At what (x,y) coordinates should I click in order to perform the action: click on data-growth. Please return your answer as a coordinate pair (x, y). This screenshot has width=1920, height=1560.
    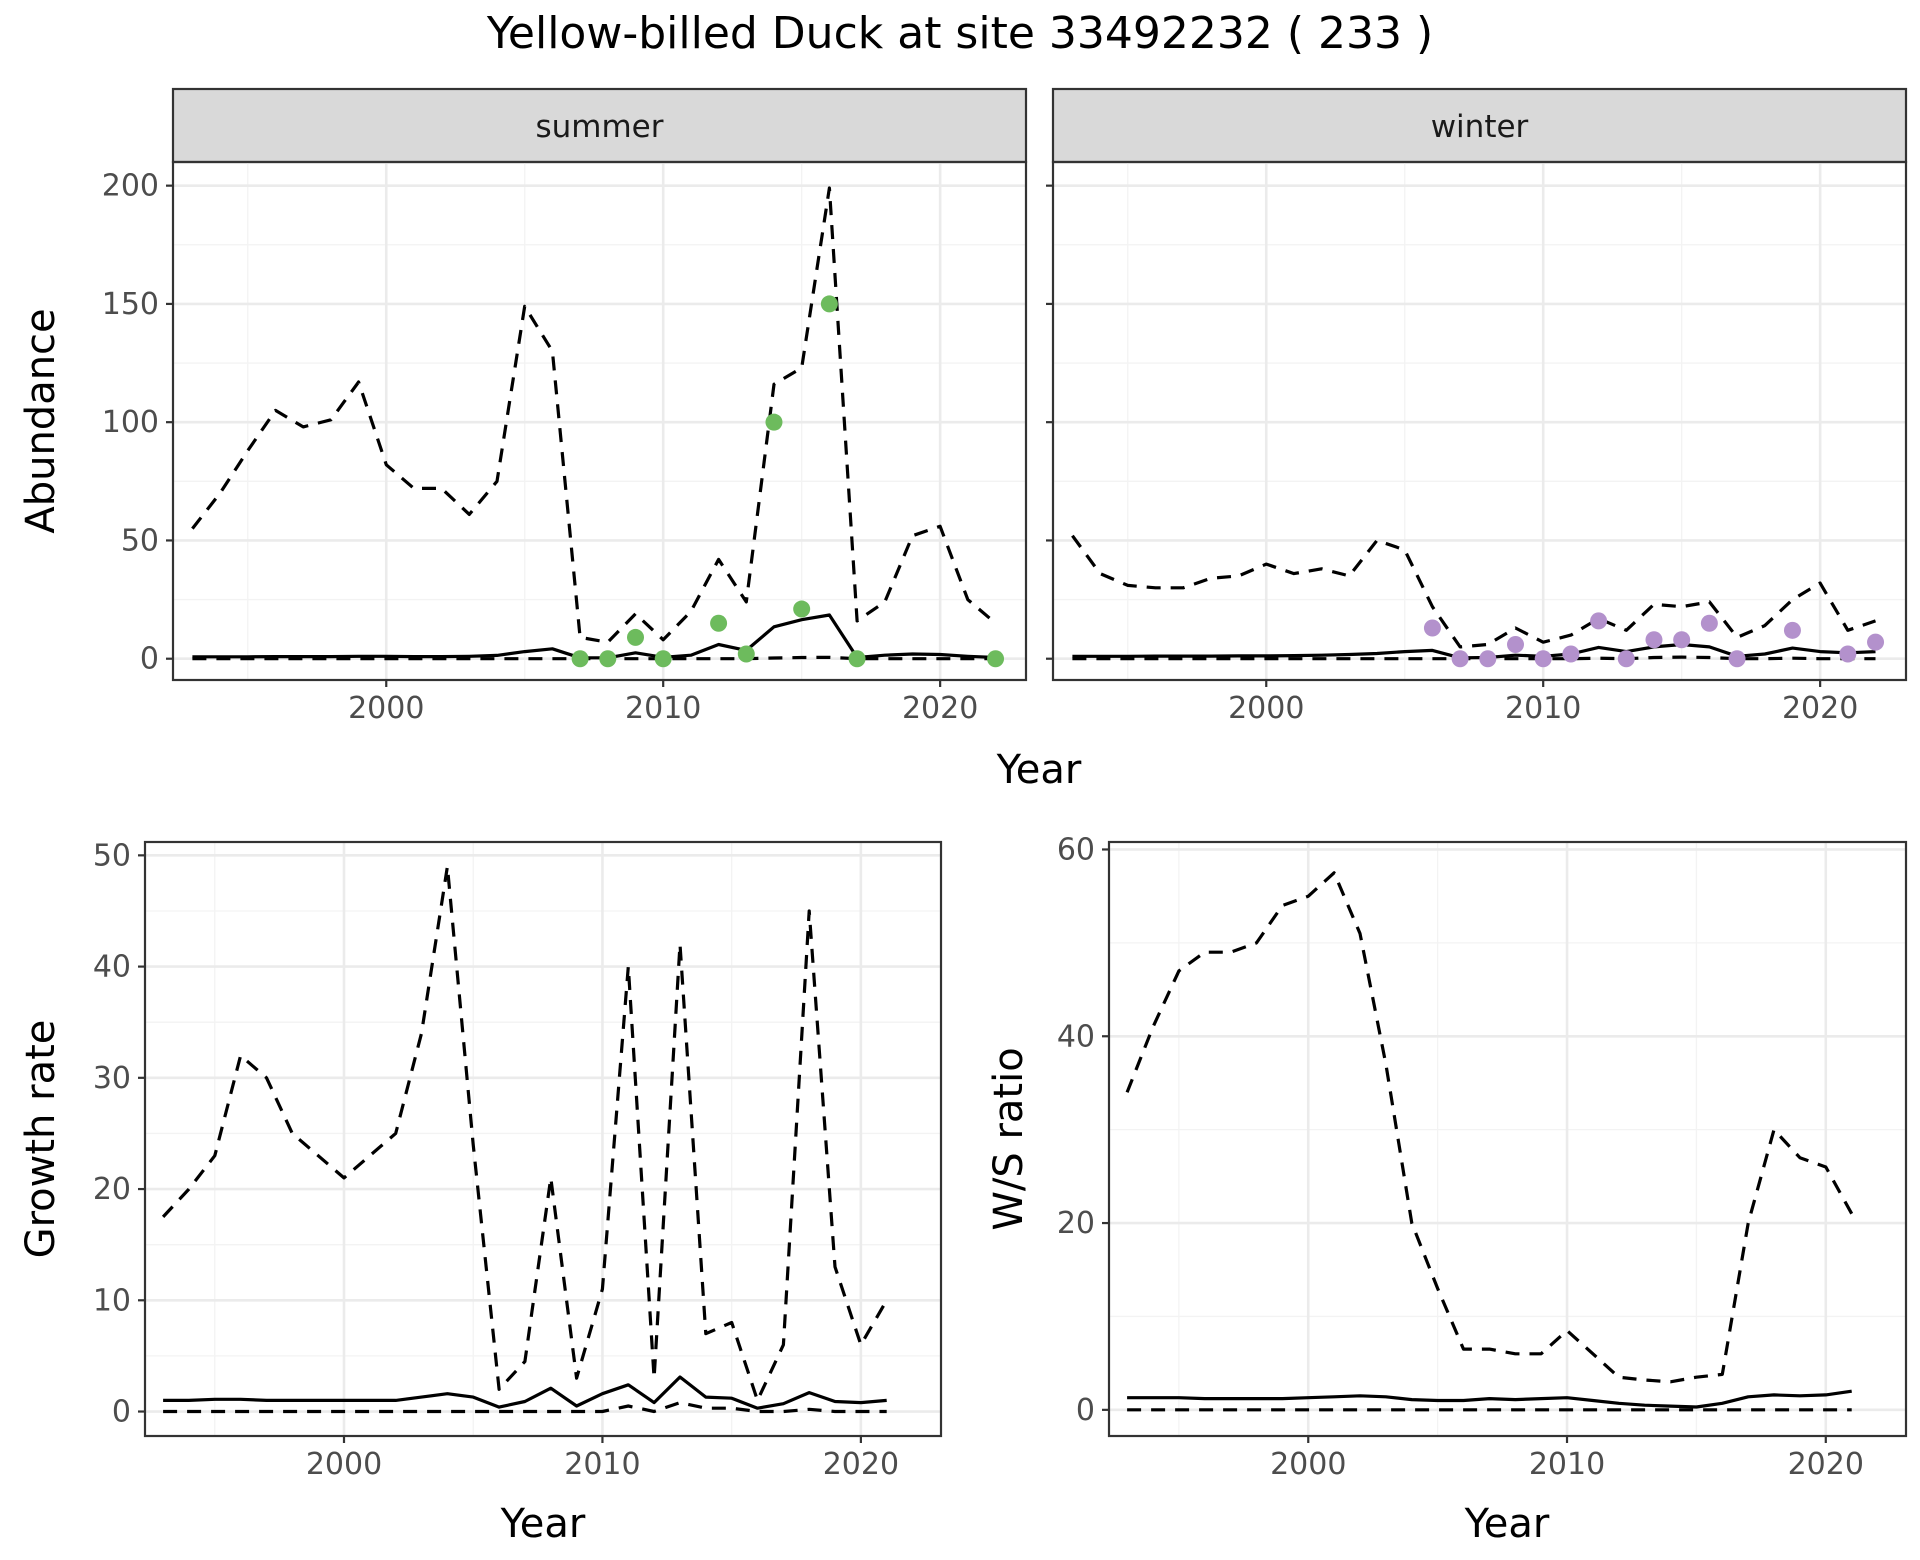
    Looking at the image, I should click on (525, 1139).